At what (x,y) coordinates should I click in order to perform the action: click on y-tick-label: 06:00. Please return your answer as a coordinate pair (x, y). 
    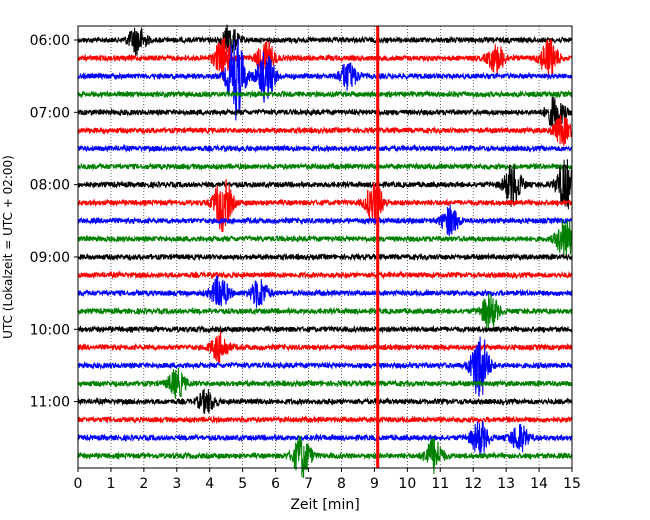
    Looking at the image, I should click on (50, 41).